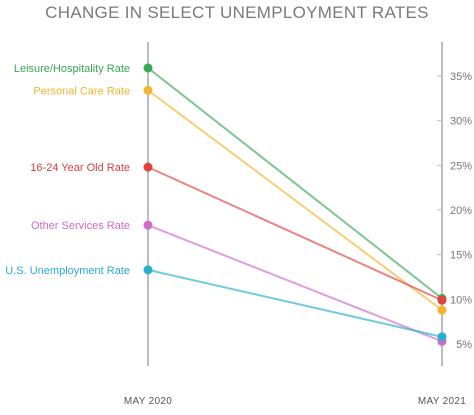 The width and height of the screenshot is (474, 415). I want to click on y-tick-label: 5%, so click(464, 345).